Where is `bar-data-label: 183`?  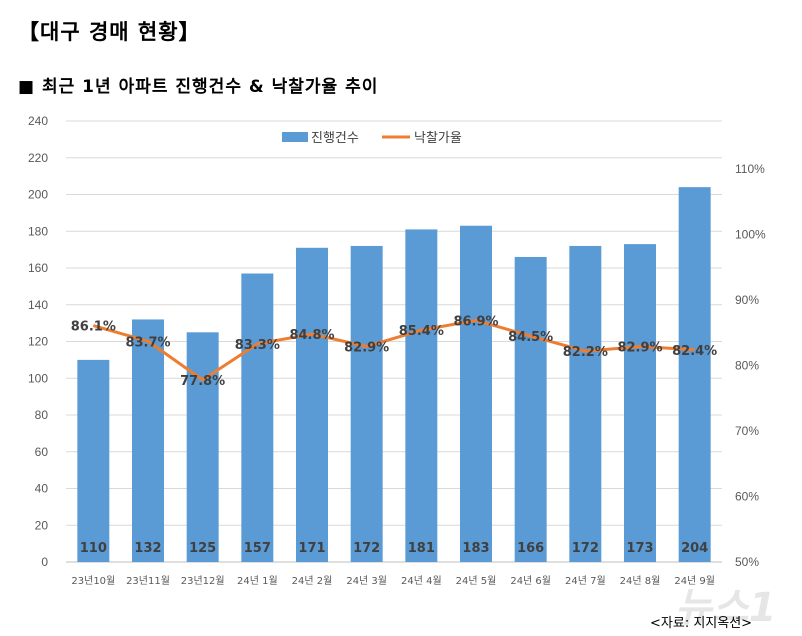 bar-data-label: 183 is located at coordinates (475, 548).